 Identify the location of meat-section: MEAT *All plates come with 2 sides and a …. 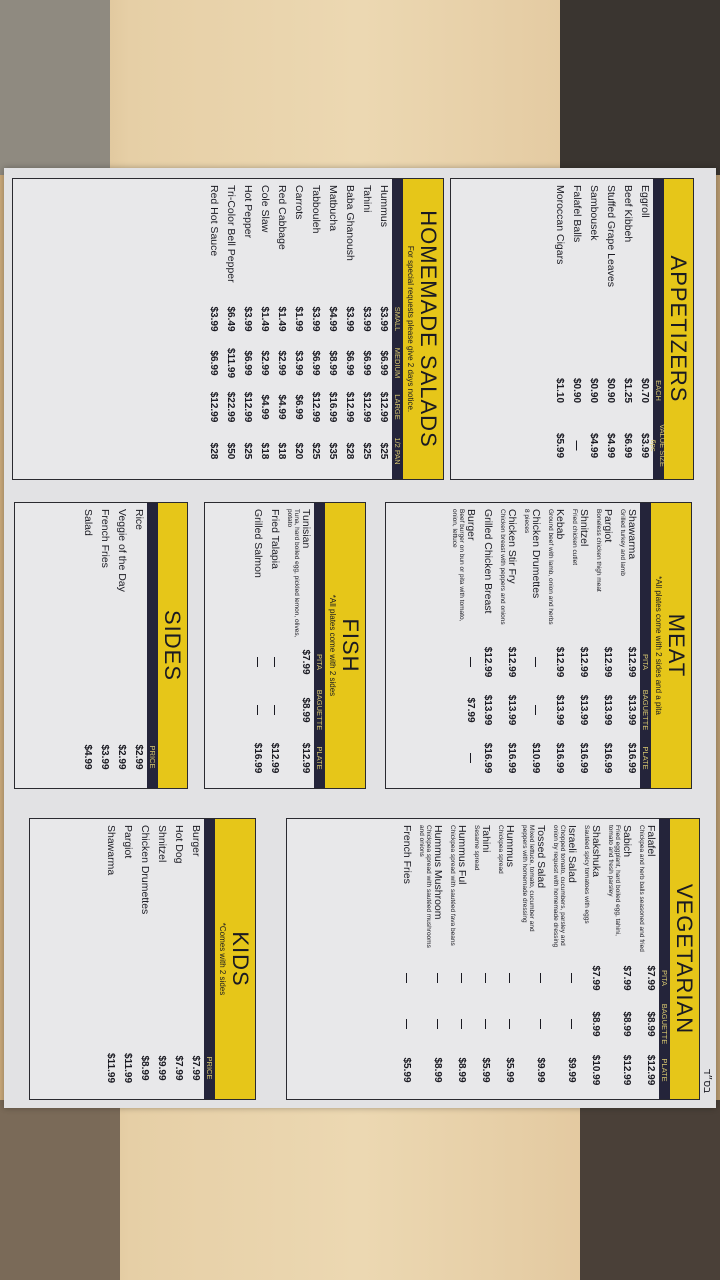
(538, 645).